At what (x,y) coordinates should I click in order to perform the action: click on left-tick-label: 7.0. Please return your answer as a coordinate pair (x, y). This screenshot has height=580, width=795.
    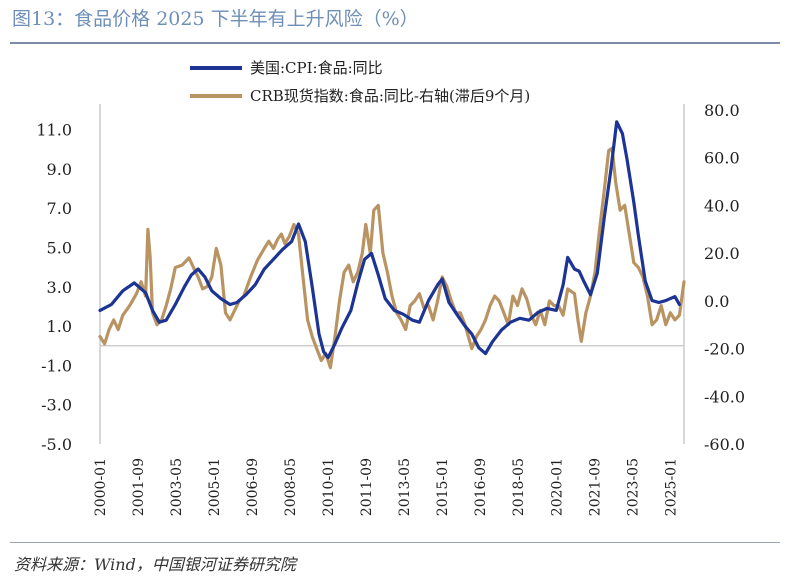
    Looking at the image, I should click on (59, 208).